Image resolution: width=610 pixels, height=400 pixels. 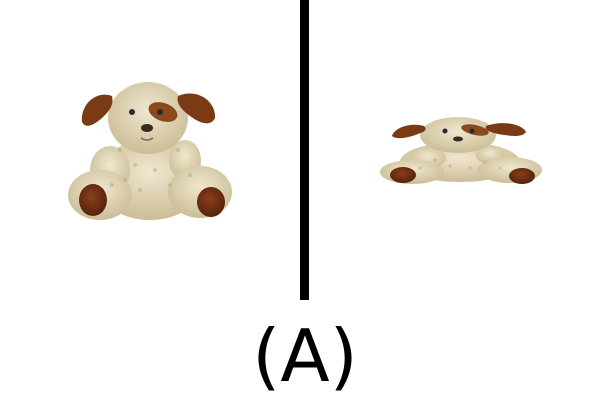 I want to click on plush-dog-flattened-image, so click(x=461, y=150).